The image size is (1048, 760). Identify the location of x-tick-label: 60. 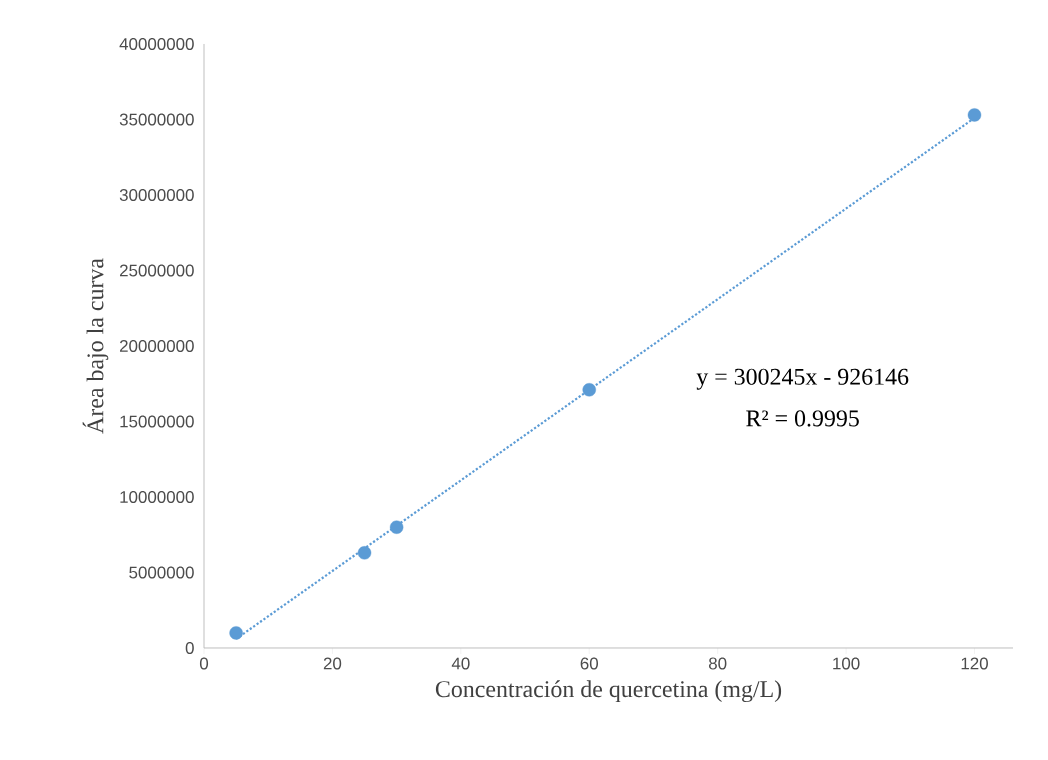
(589, 663).